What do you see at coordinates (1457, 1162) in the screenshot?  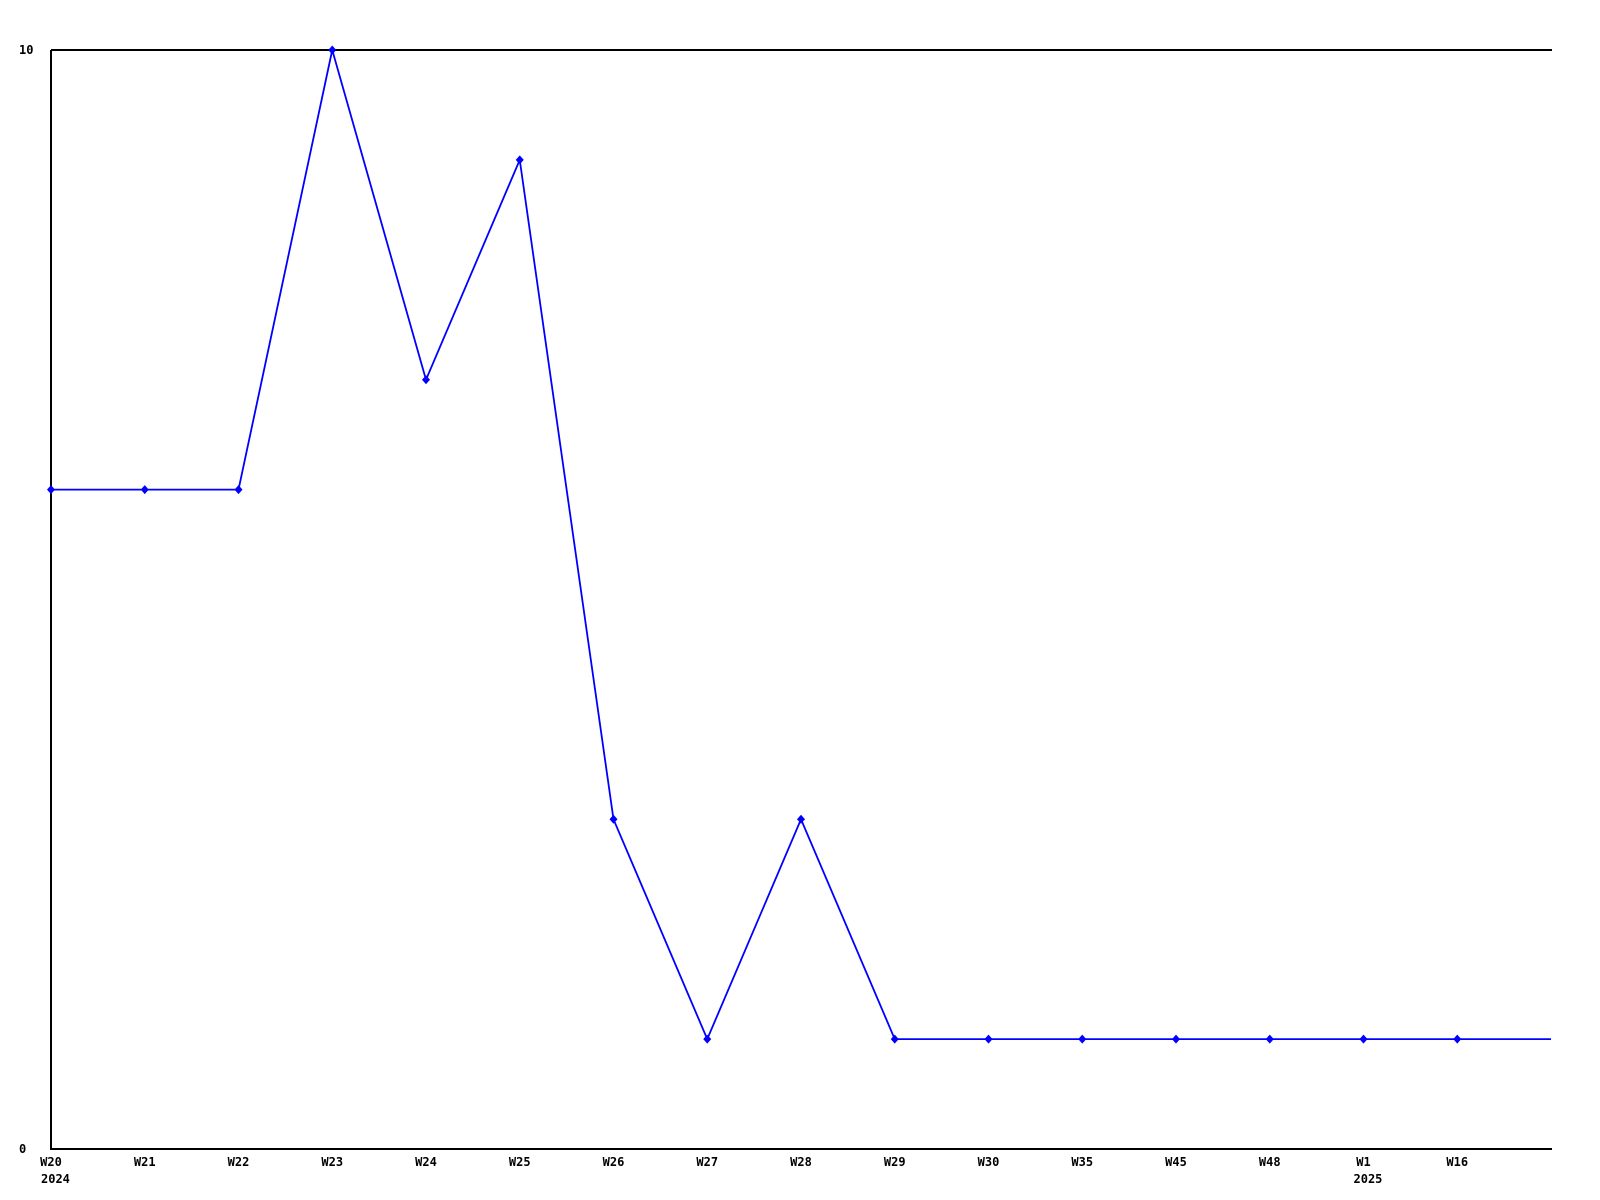 I see `x-tick-label: W16` at bounding box center [1457, 1162].